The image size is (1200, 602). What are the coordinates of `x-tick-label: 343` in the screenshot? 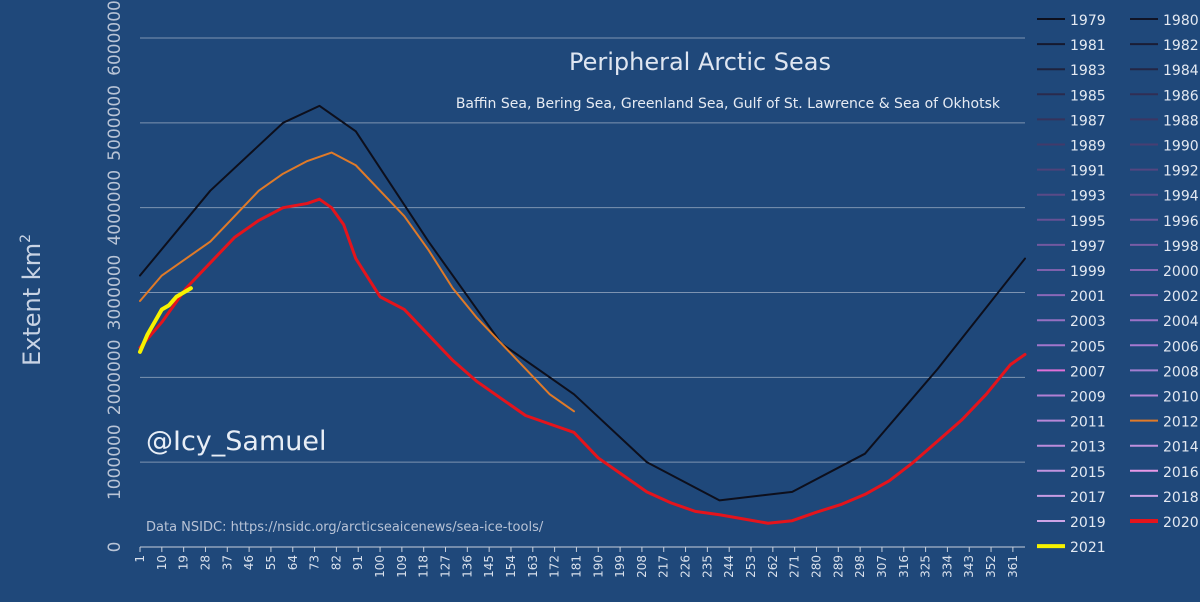 It's located at (969, 566).